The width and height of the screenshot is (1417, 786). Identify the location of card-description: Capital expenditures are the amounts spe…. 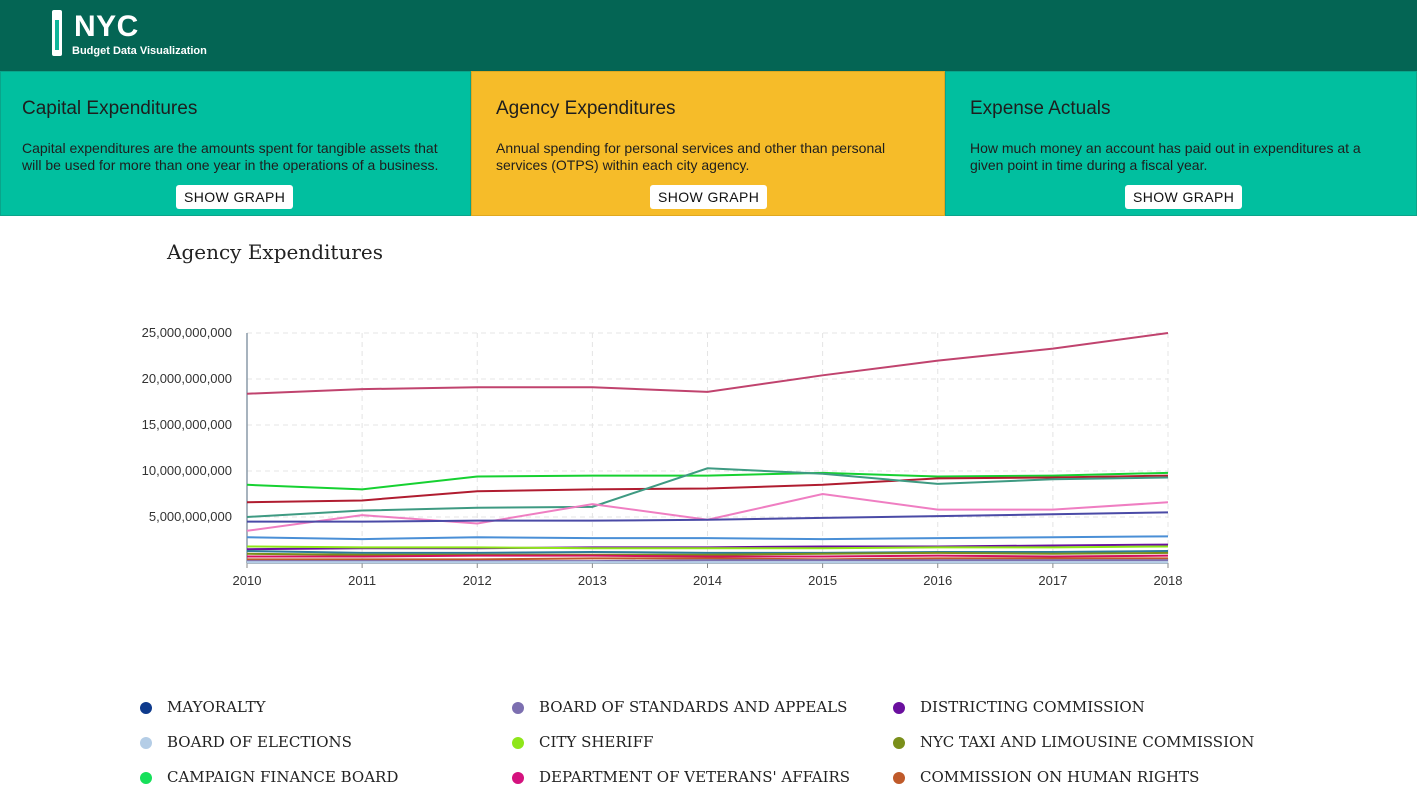
(230, 156).